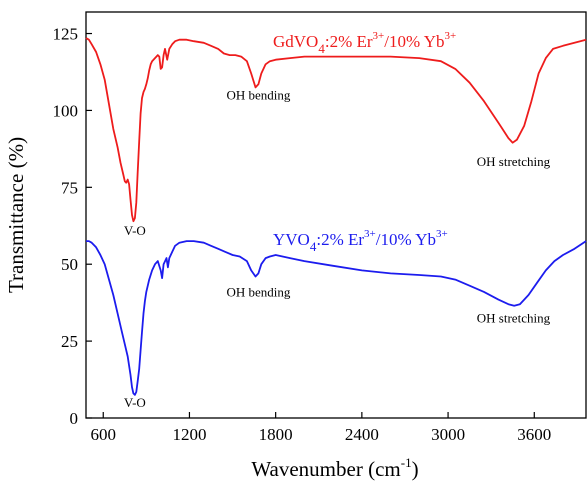 The height and width of the screenshot is (485, 587). I want to click on x-tick-label: 600, so click(103, 434).